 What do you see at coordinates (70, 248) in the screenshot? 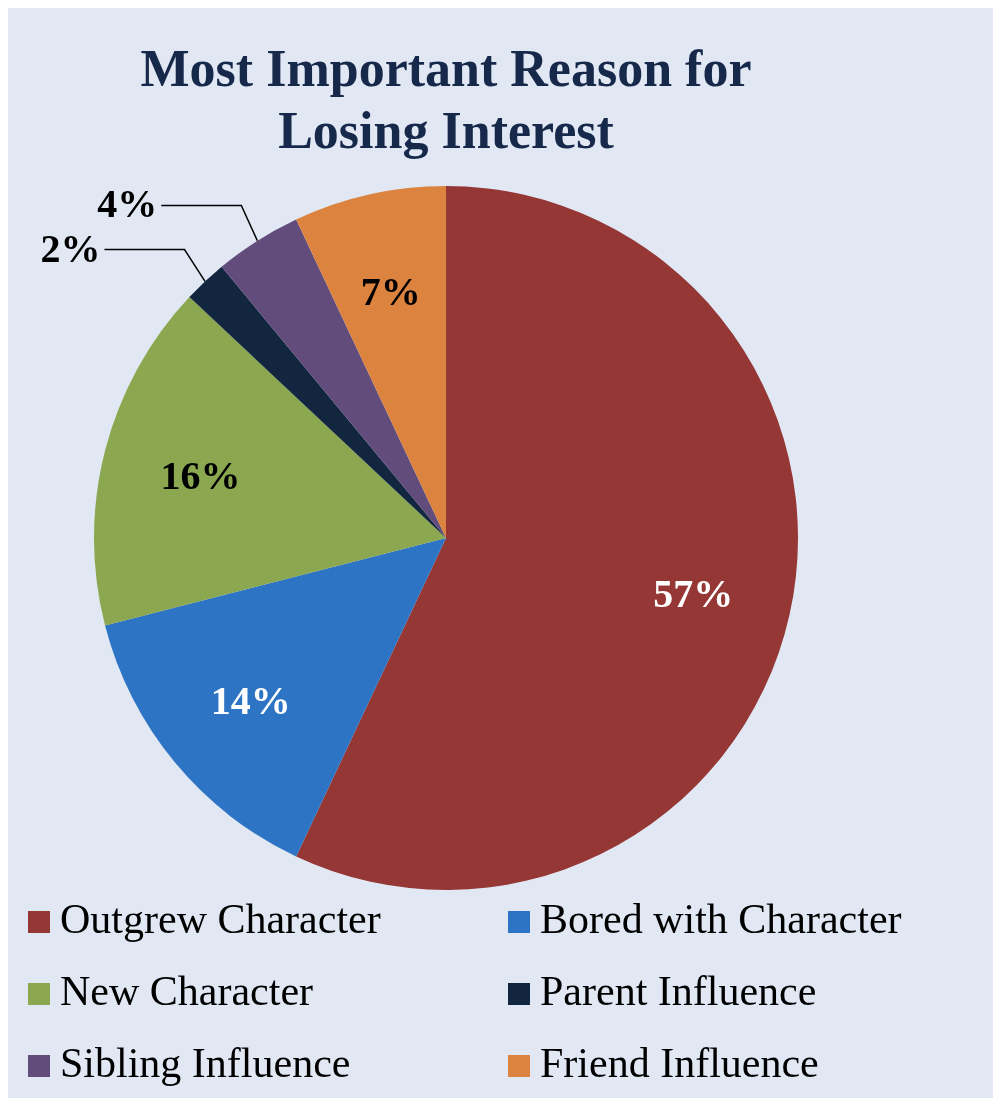
I see `data-label: 2%` at bounding box center [70, 248].